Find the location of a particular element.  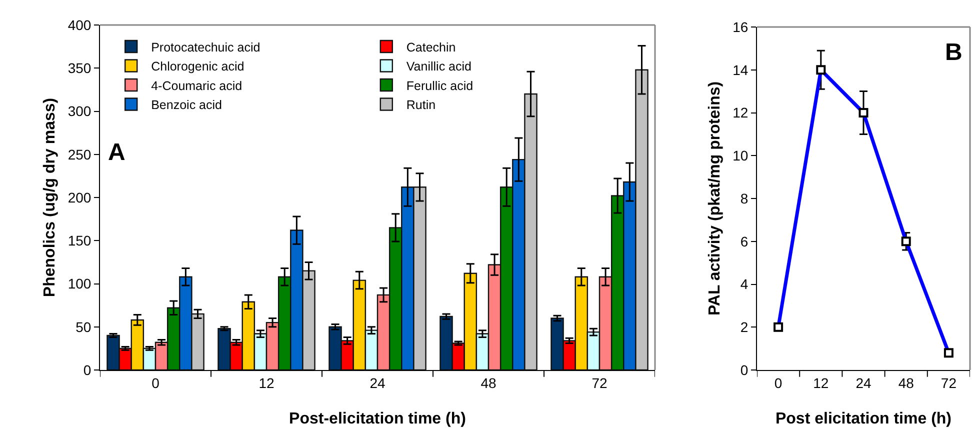

x-axis-title: Post elicitation time (h) is located at coordinates (863, 419).